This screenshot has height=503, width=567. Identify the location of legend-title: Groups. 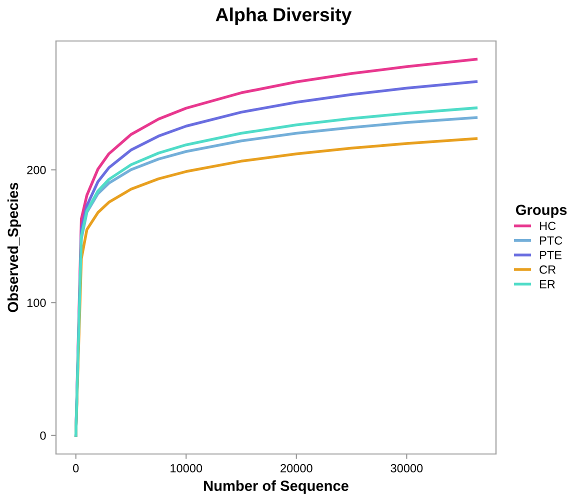
(541, 211).